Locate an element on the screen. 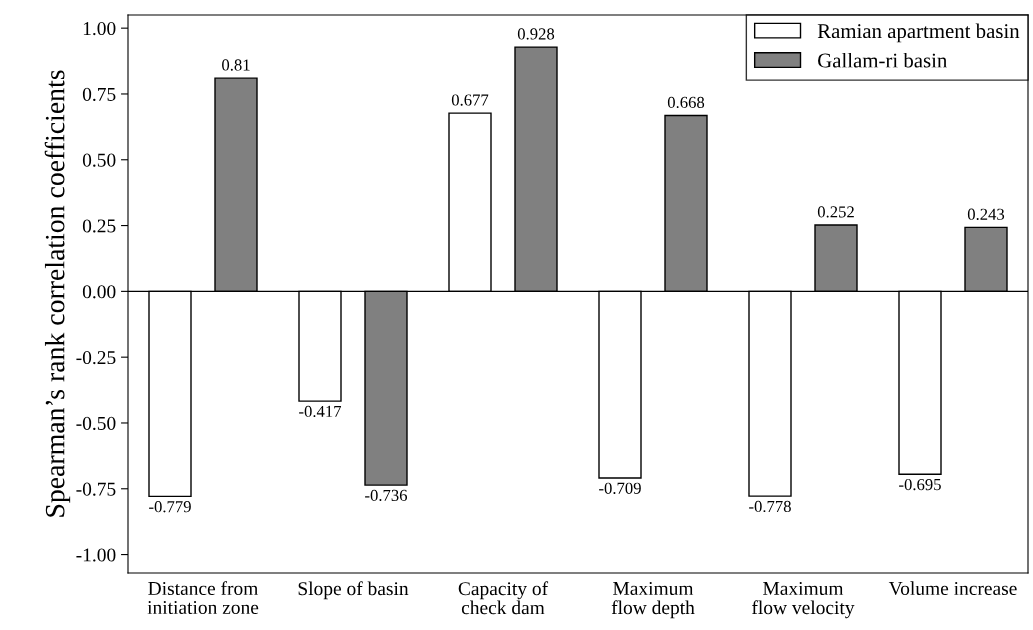 The height and width of the screenshot is (630, 1033). x-tick-label: Maximum flow velocity is located at coordinates (803, 600).